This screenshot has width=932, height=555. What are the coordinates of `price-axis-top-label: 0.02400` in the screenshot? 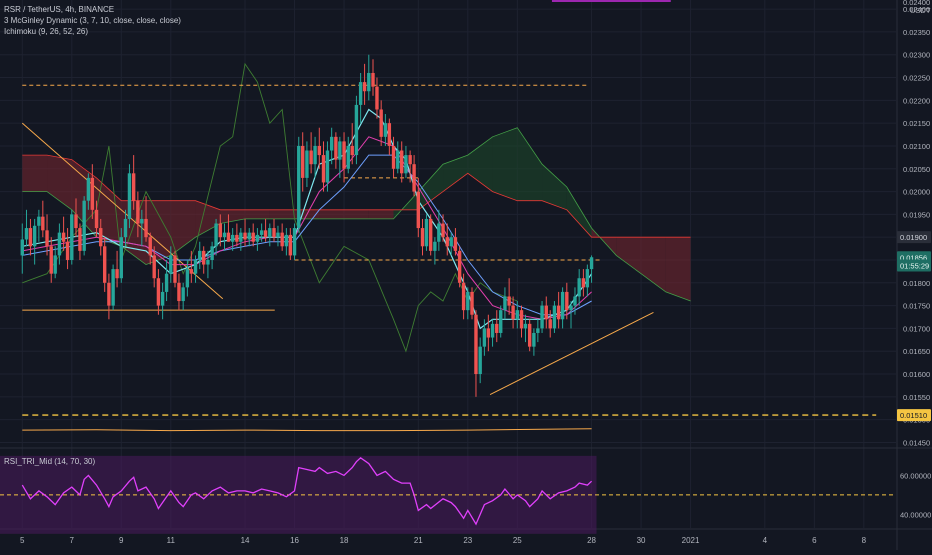 It's located at (916, 3).